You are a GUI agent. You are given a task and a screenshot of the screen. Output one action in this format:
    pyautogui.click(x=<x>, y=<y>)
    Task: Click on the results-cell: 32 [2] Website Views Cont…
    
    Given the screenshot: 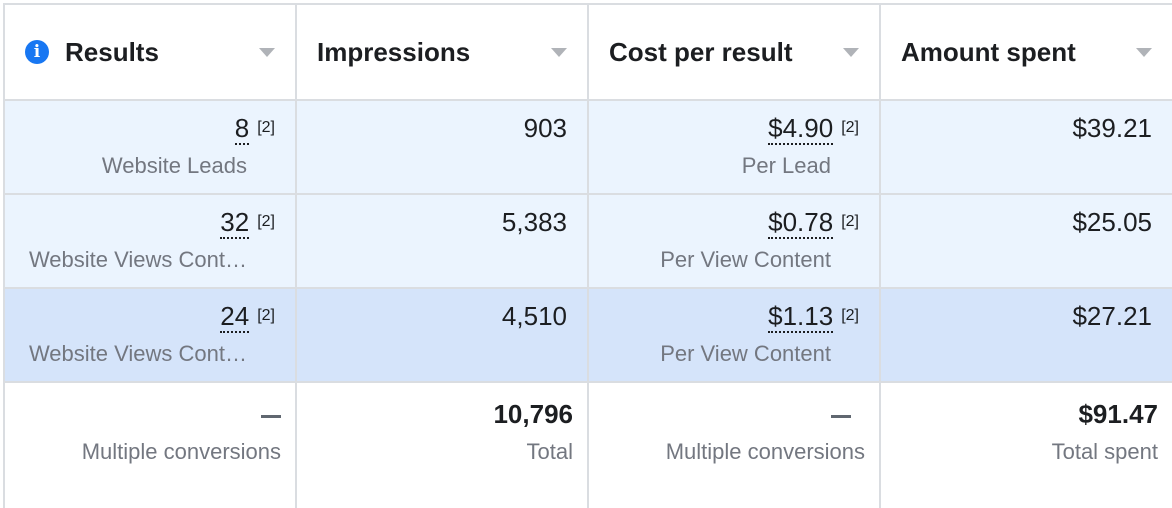 What is the action you would take?
    pyautogui.click(x=149, y=241)
    